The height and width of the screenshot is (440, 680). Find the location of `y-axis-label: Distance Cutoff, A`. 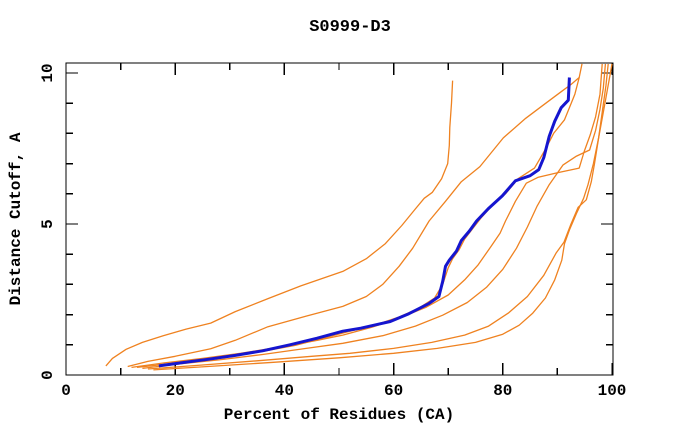

y-axis-label: Distance Cutoff, A is located at coordinates (16, 218).